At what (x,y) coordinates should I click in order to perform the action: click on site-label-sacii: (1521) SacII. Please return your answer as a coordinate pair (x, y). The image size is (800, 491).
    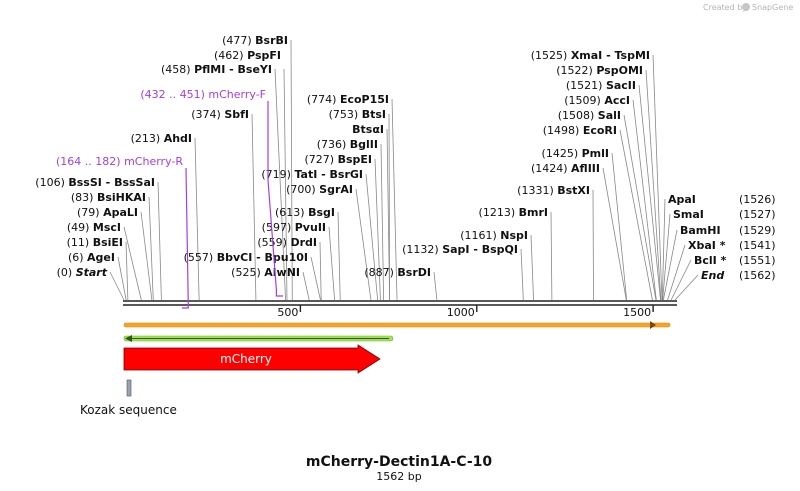
    Looking at the image, I should click on (601, 85).